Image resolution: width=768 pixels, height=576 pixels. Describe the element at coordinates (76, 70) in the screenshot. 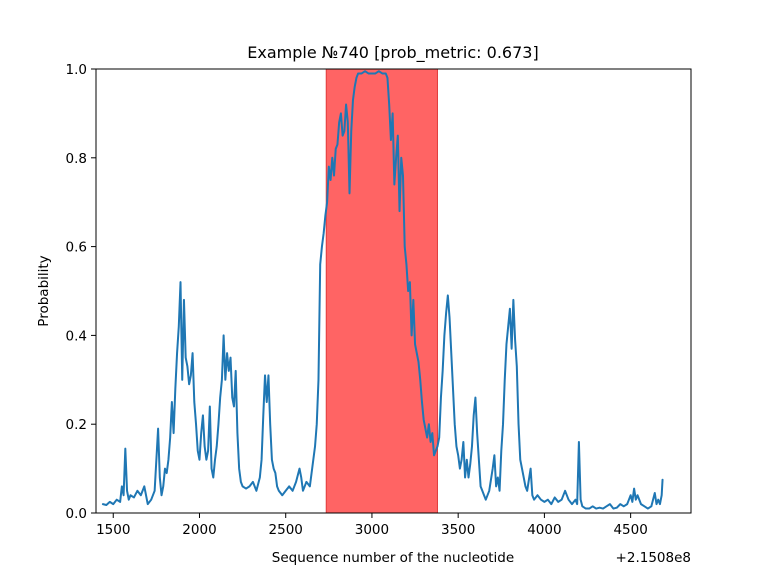

I see `y-tick-label: 1.0` at that location.